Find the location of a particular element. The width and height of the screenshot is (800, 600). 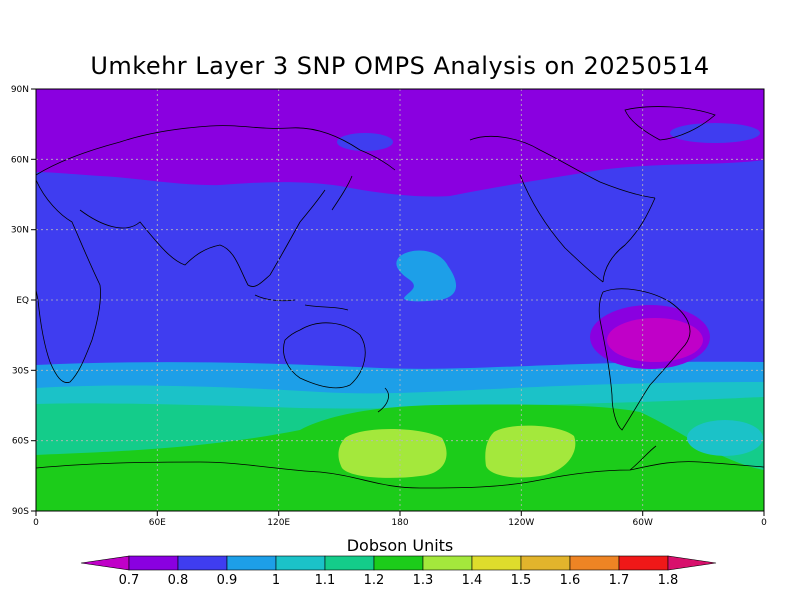

colorbar-tick-label: 1.3 is located at coordinates (423, 580).